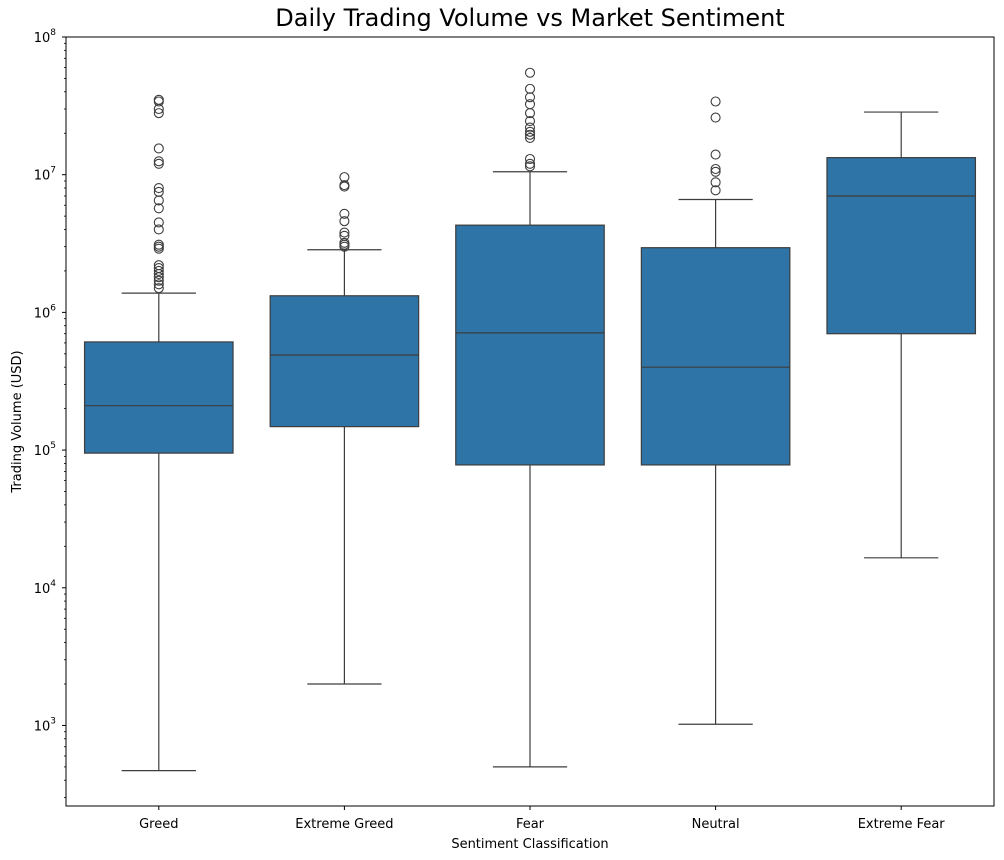 The image size is (1004, 860). I want to click on box-extreme-fear, so click(901, 246).